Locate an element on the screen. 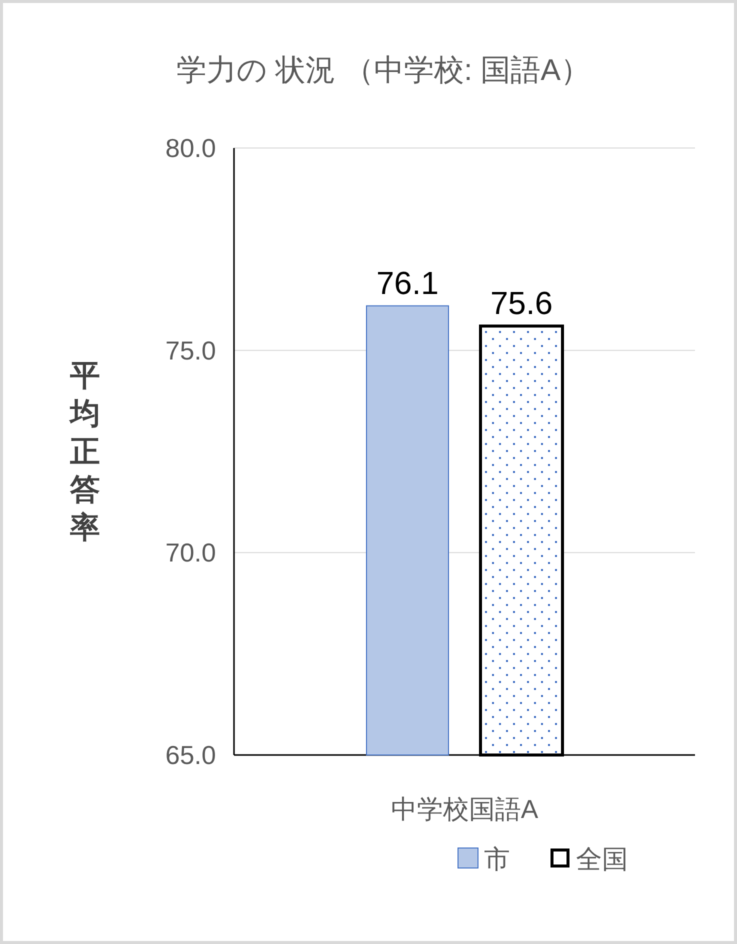  chart-title: 学力の 状況 （中学校: 国語A） is located at coordinates (383, 70).